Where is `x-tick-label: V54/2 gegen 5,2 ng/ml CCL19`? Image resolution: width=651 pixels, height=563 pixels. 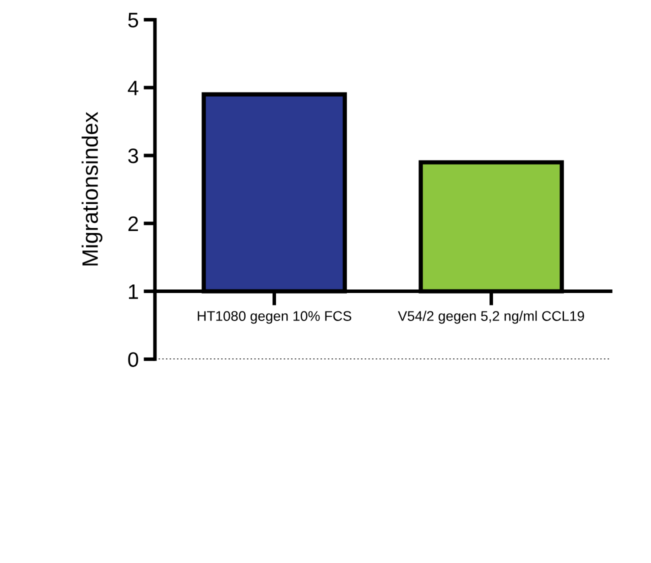
x-tick-label: V54/2 gegen 5,2 ng/ml CCL19 is located at coordinates (491, 317).